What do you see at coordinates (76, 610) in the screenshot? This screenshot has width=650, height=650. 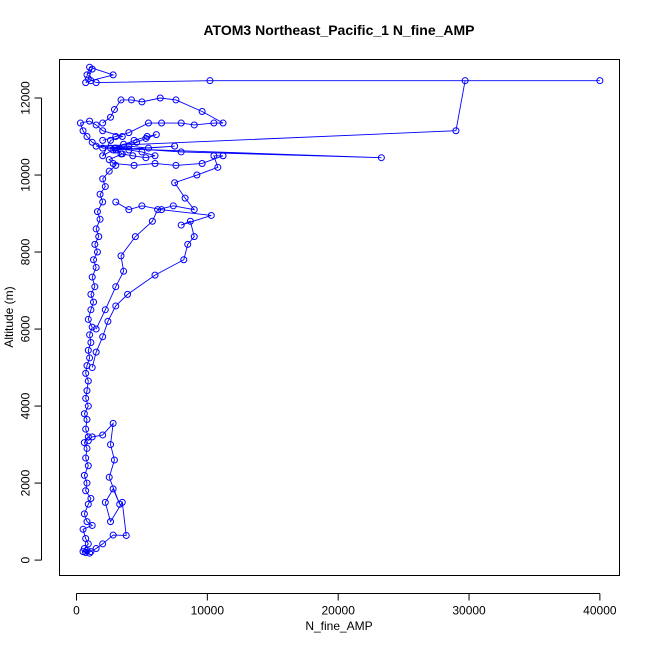 I see `x-tick-label: 0` at bounding box center [76, 610].